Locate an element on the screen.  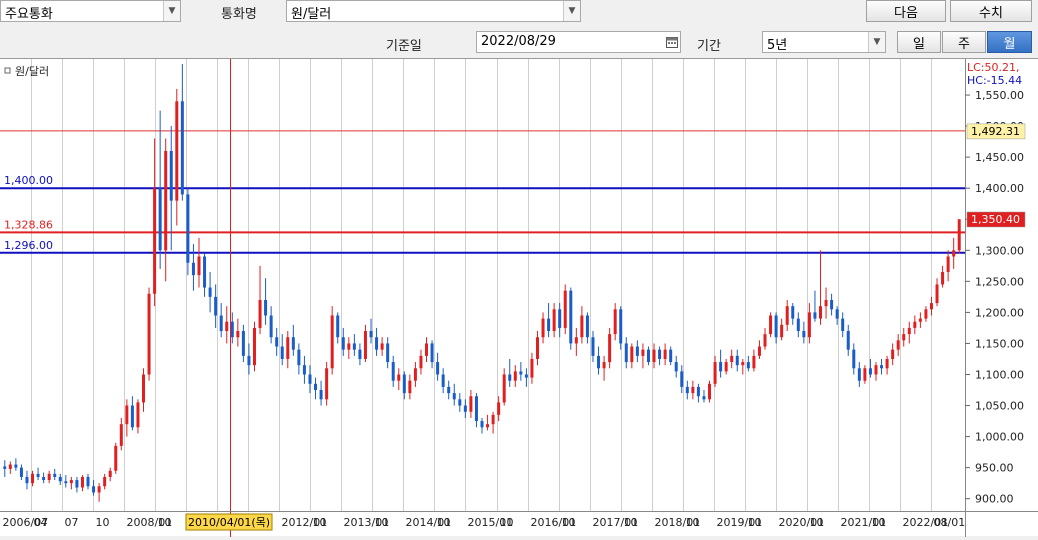
x-tick-label: 2022/01 is located at coordinates (926, 522).